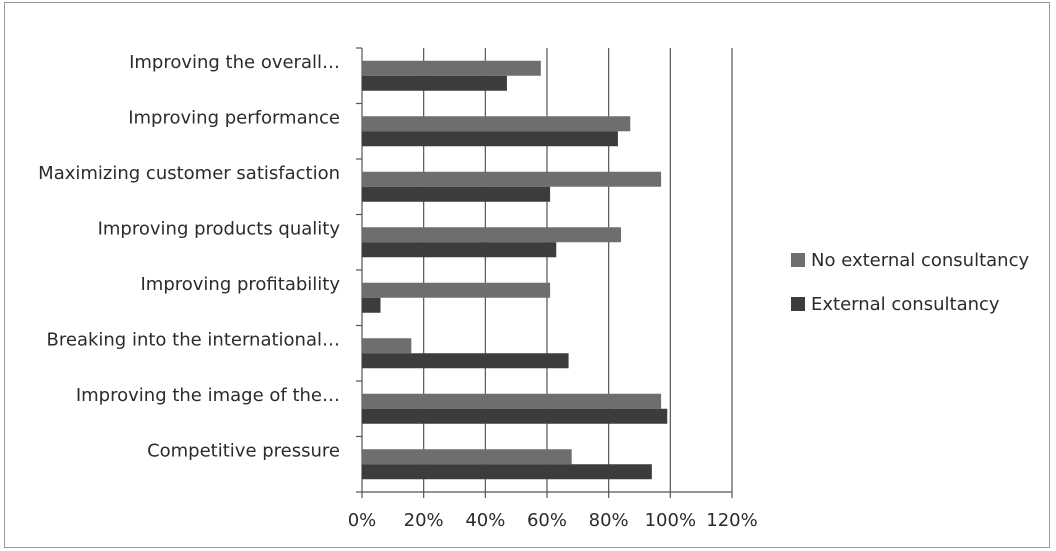 The image size is (1056, 551). What do you see at coordinates (731, 520) in the screenshot?
I see `x-tick-label: 120%` at bounding box center [731, 520].